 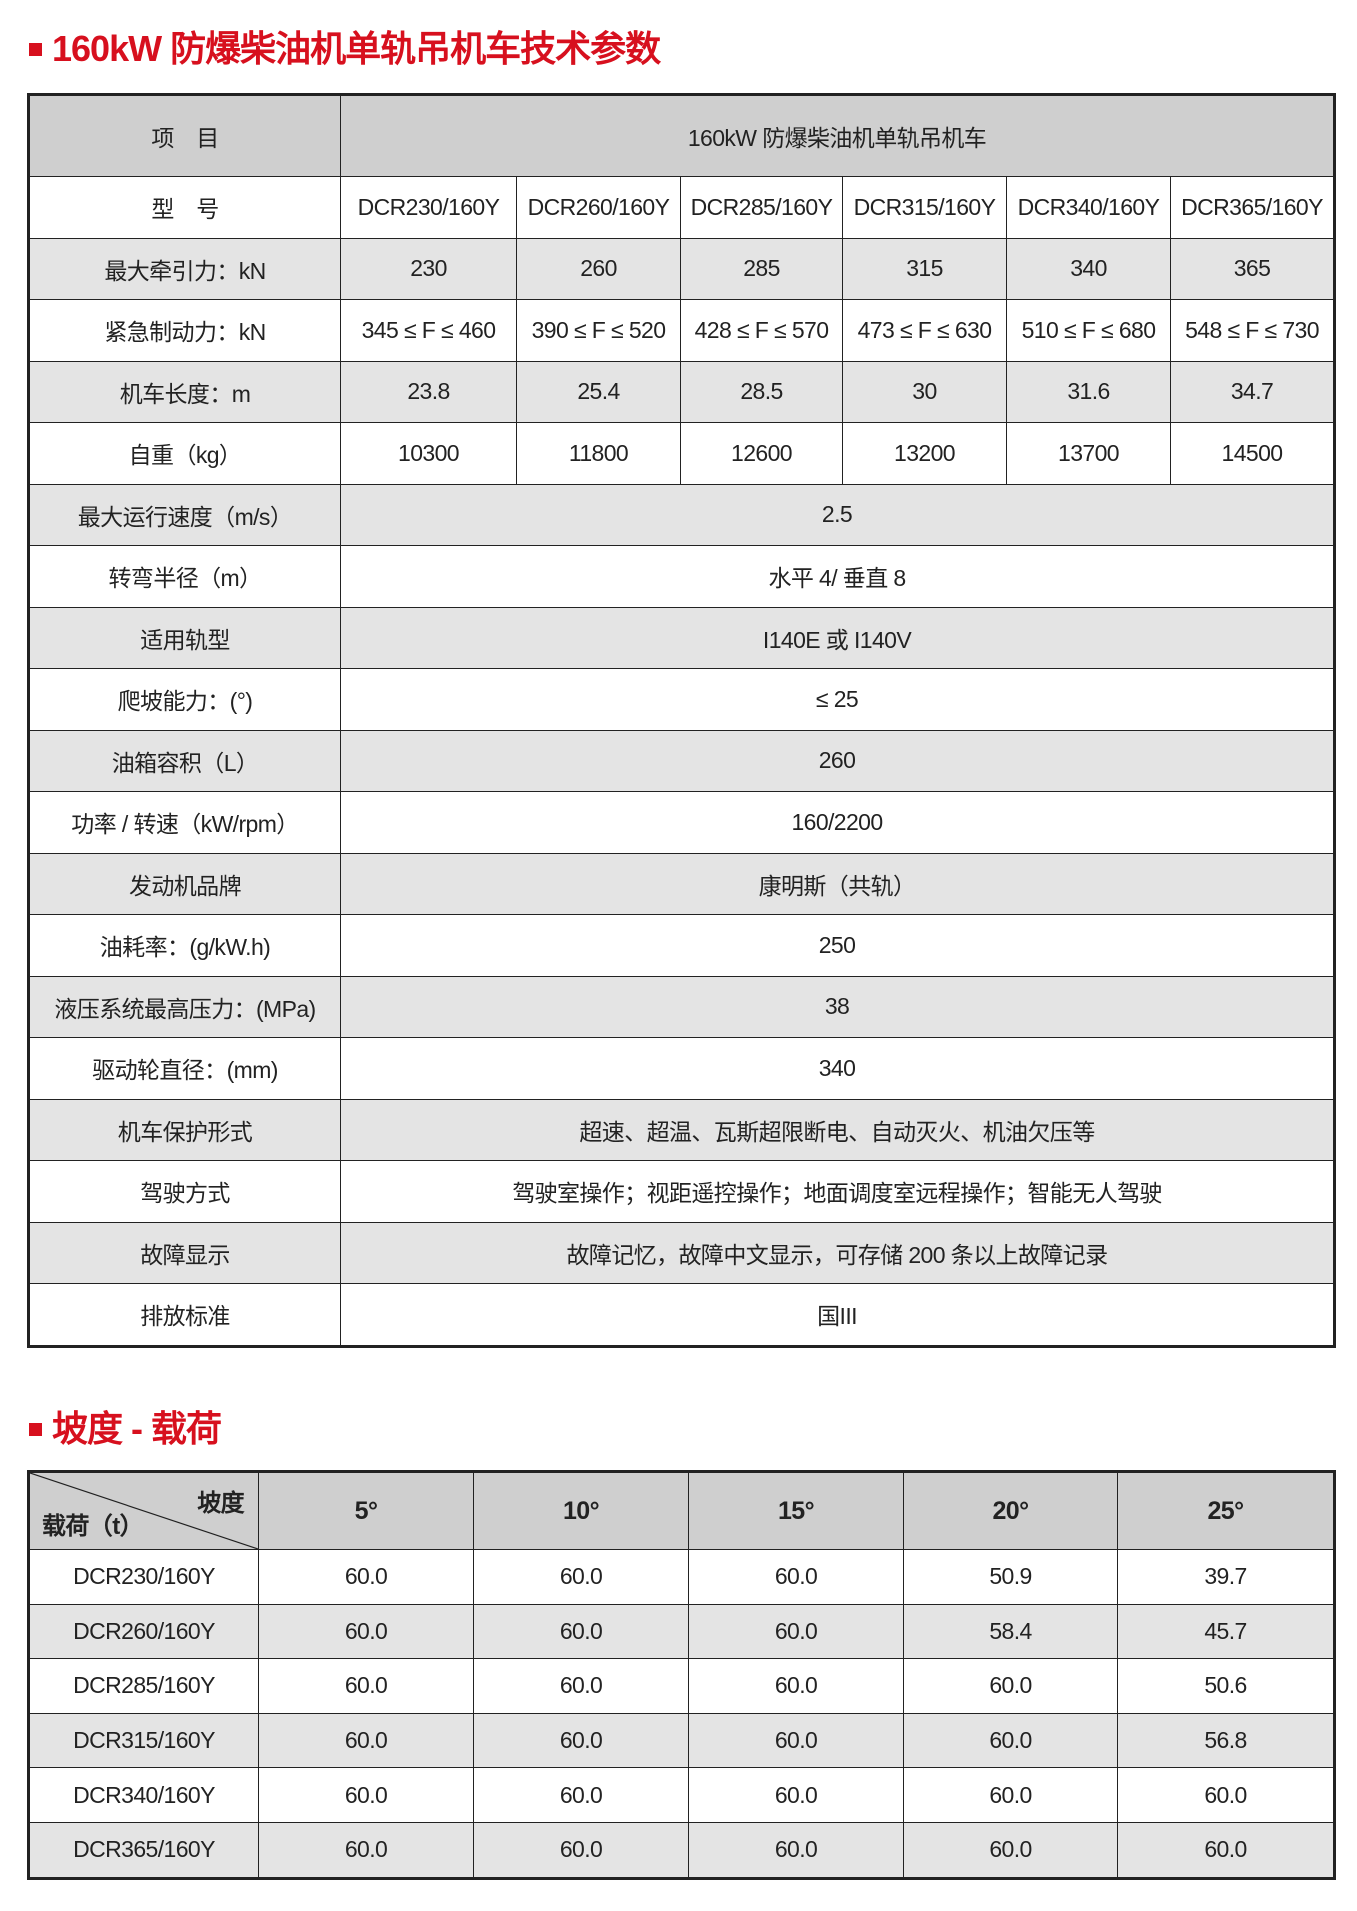 I want to click on spec-row: 自重（kg） 10300 11800 12600 13200 13700 14500, so click(x=682, y=453).